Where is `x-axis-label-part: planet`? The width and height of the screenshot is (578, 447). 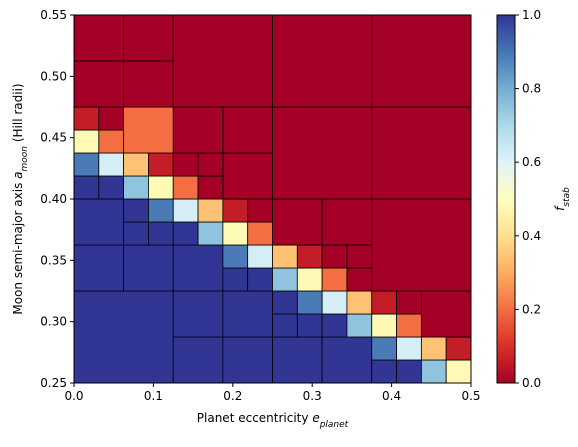 x-axis-label-part: planet is located at coordinates (334, 425).